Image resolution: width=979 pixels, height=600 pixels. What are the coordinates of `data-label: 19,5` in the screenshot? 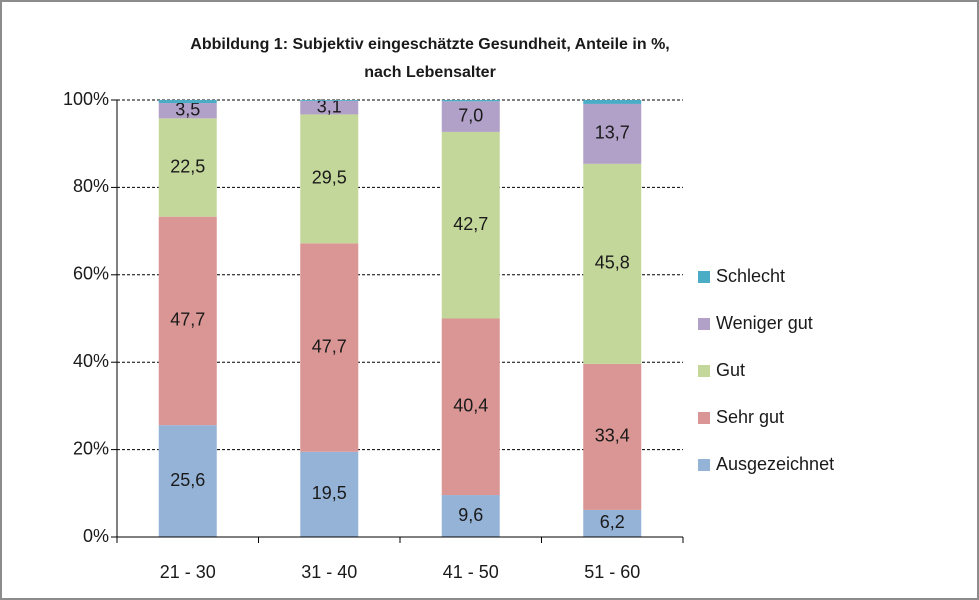 It's located at (329, 493).